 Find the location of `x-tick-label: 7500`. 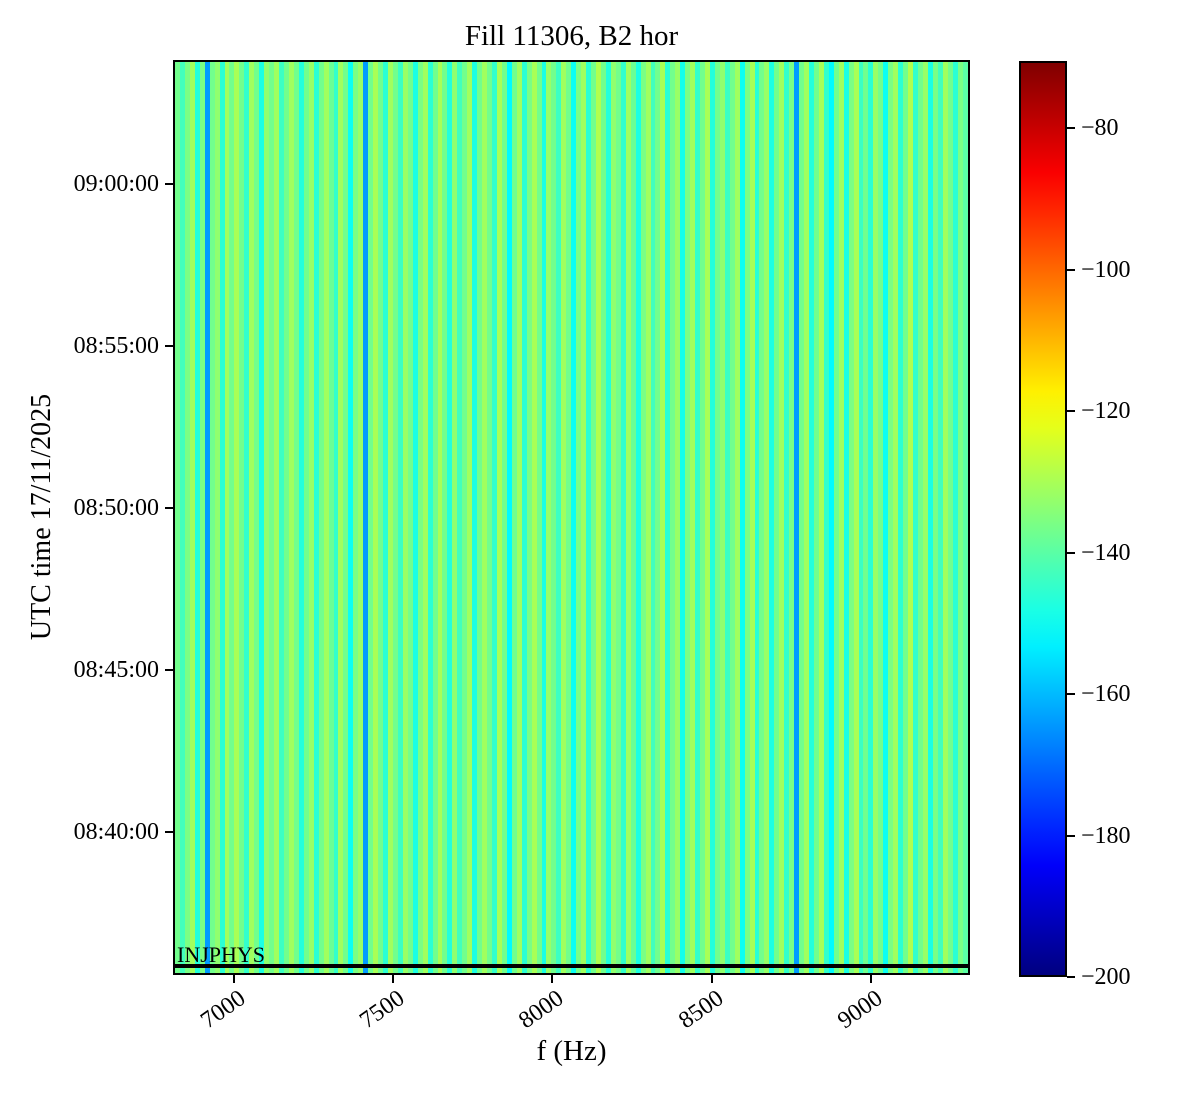

x-tick-label: 7500 is located at coordinates (382, 1010).